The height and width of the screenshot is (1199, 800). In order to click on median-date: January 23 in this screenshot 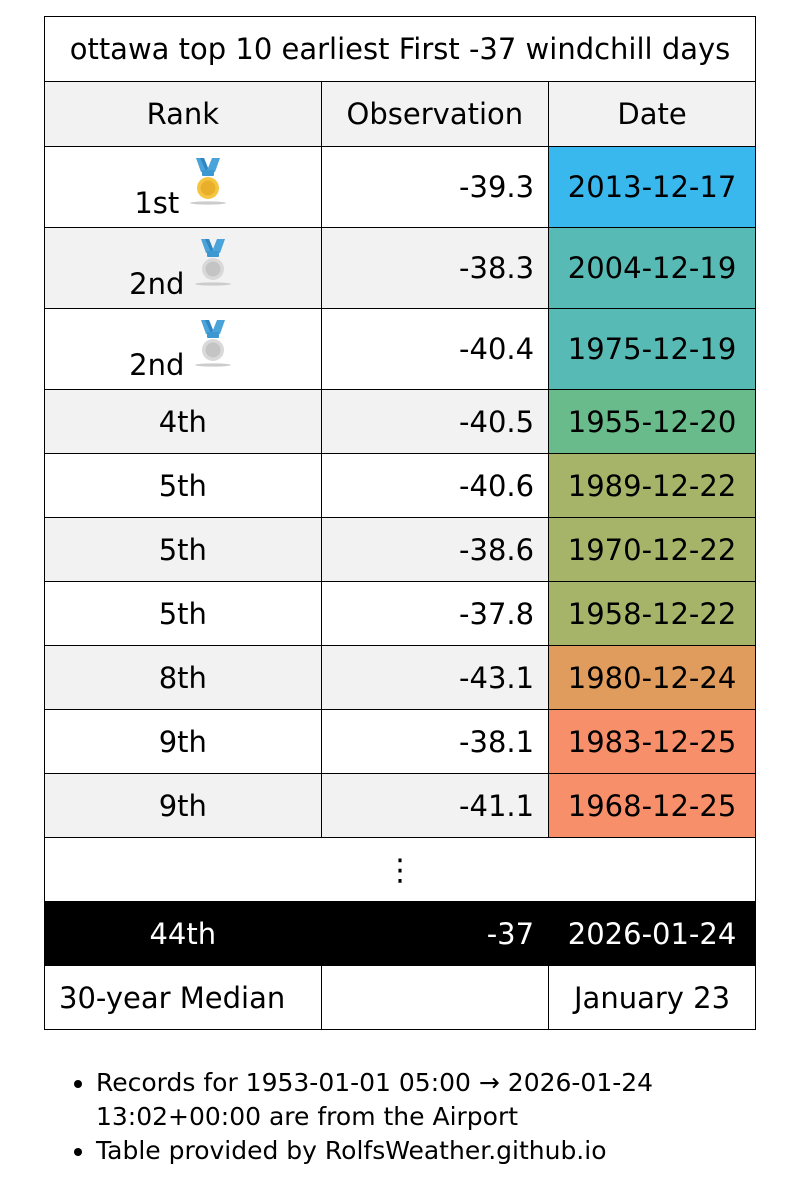, I will do `click(652, 997)`.